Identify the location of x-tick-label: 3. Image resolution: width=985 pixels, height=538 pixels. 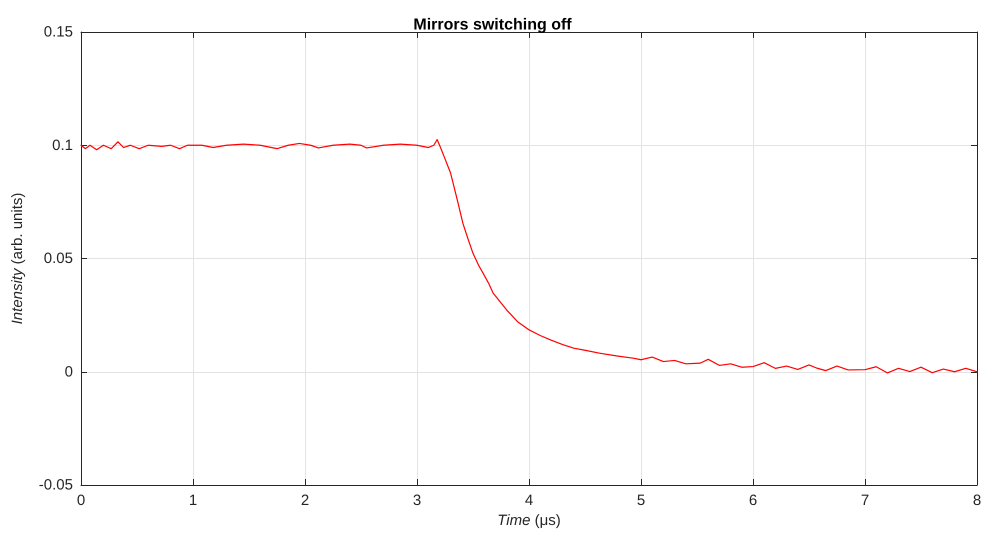
(417, 500).